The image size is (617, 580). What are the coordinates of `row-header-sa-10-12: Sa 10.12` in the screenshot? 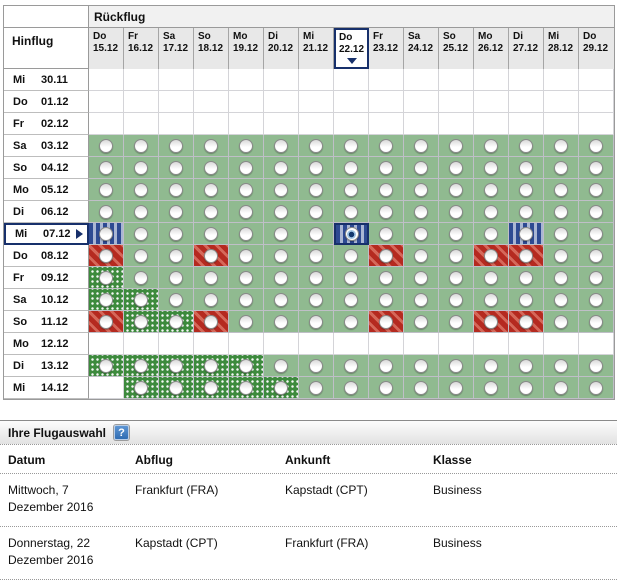 It's located at (46, 300).